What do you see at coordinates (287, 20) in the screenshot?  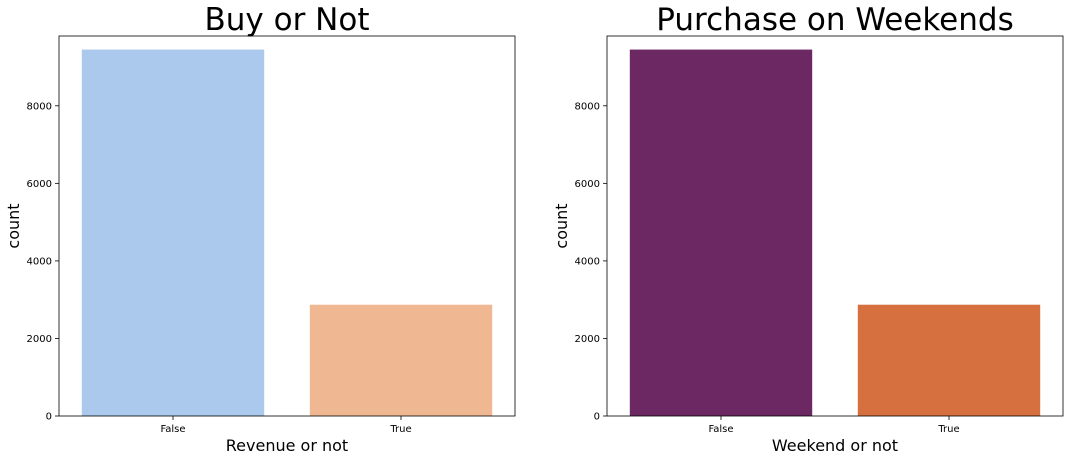 I see `chart-title: Buy or Not` at bounding box center [287, 20].